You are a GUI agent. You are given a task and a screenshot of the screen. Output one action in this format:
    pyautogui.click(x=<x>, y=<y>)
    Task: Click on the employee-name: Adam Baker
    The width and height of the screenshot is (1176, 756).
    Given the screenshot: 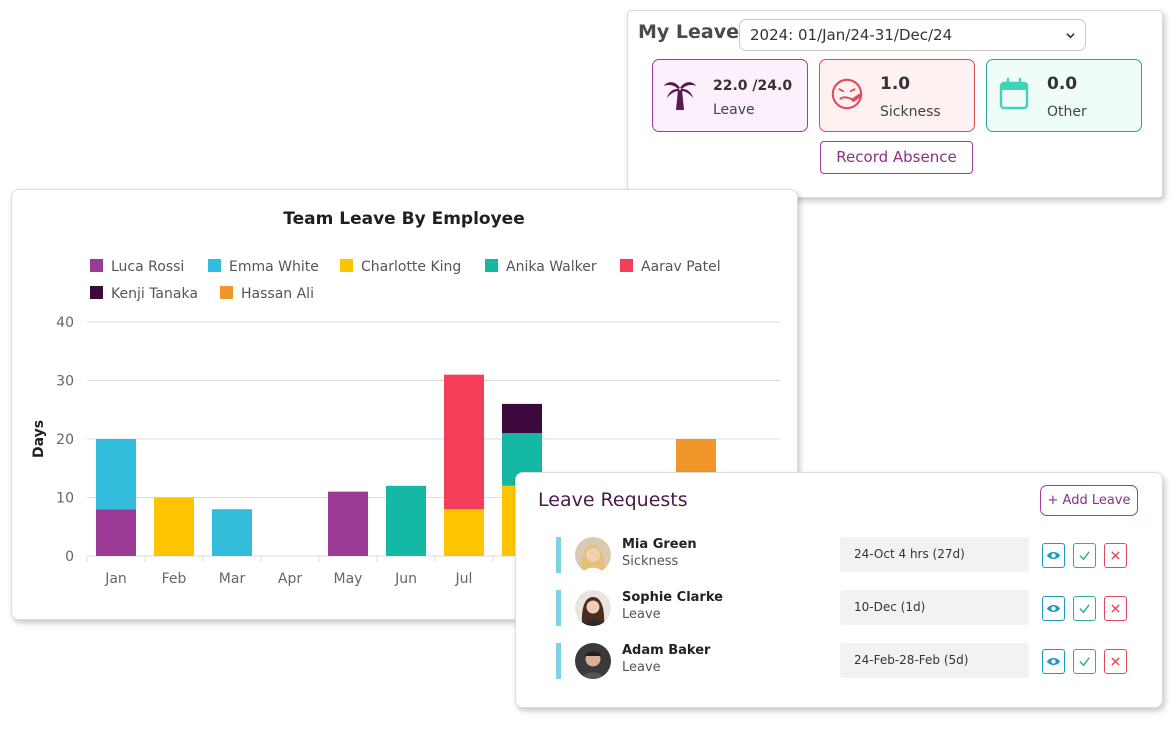 What is the action you would take?
    pyautogui.click(x=666, y=650)
    